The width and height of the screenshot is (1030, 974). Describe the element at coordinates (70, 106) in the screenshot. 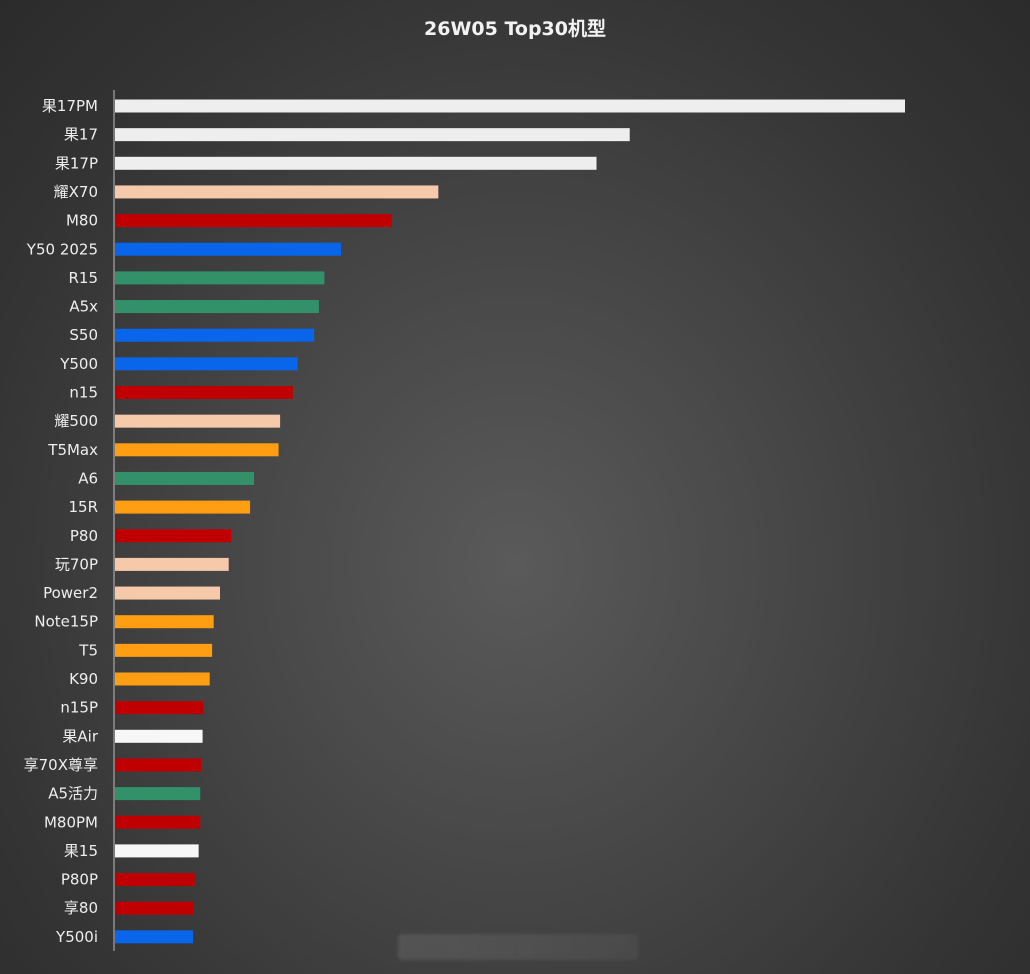

I see `category-label: 果17PM` at that location.